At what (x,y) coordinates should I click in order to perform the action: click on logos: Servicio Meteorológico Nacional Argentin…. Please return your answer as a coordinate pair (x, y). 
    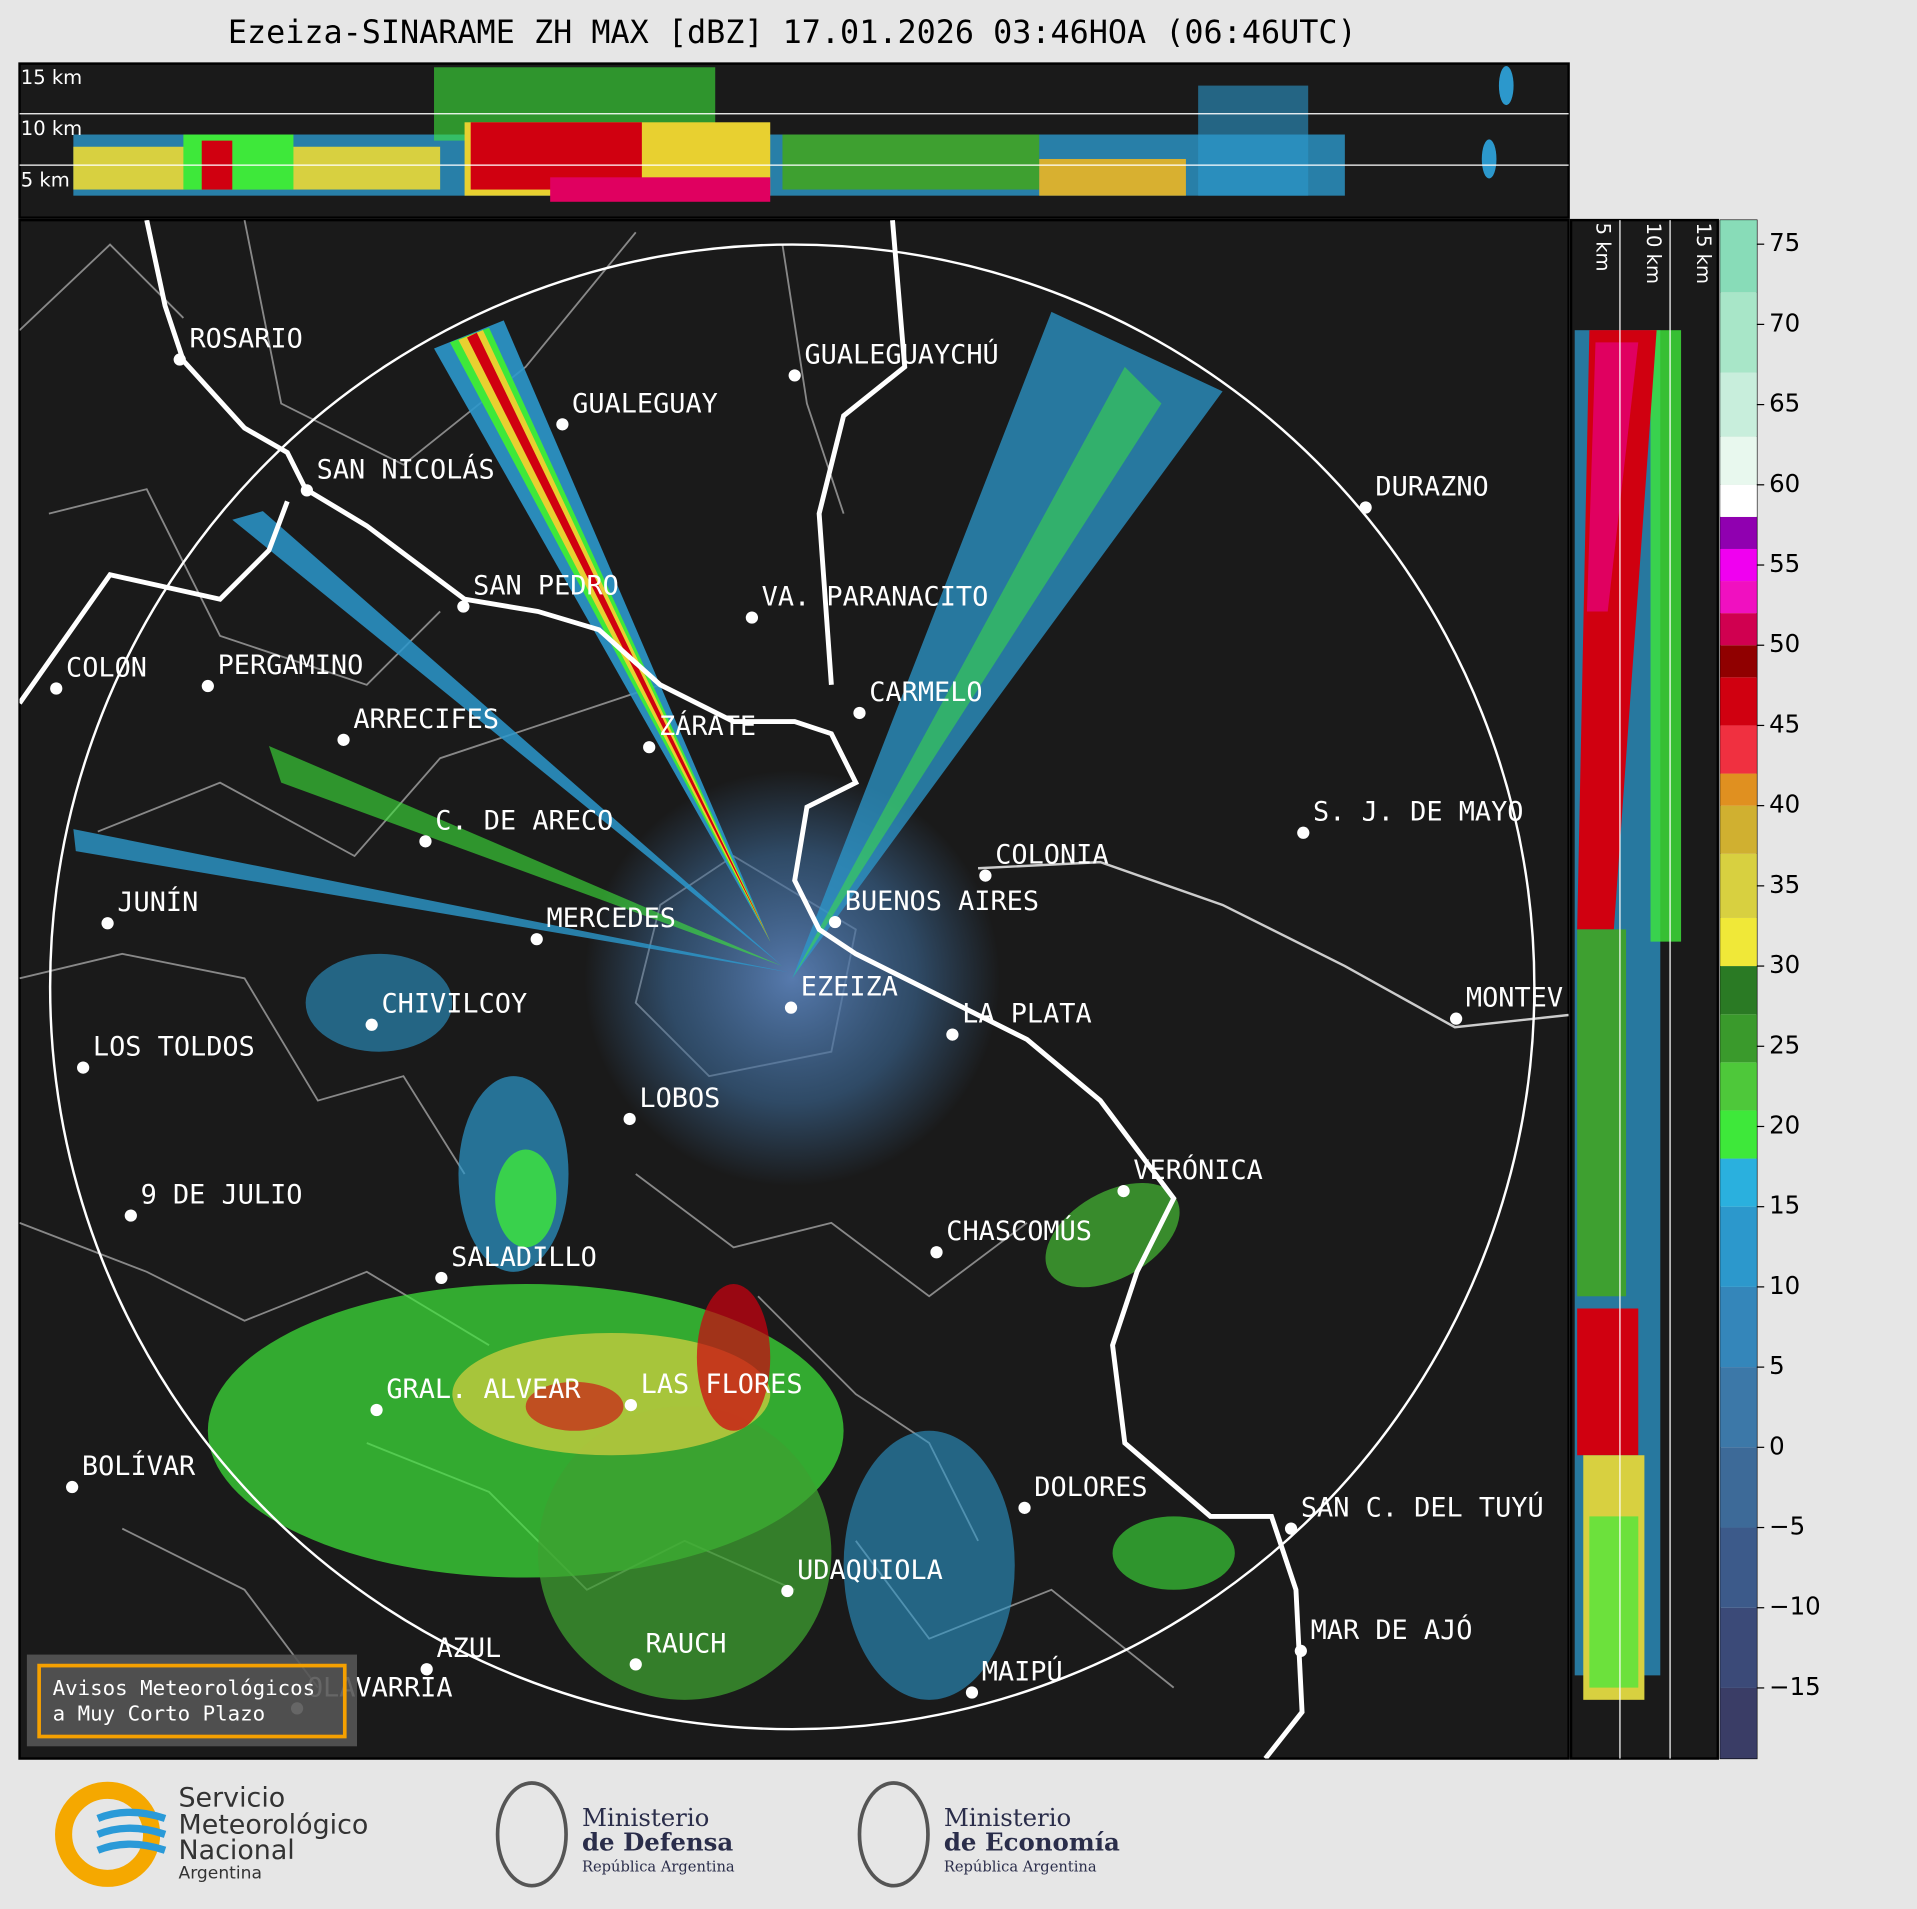
    Looking at the image, I should click on (587, 1834).